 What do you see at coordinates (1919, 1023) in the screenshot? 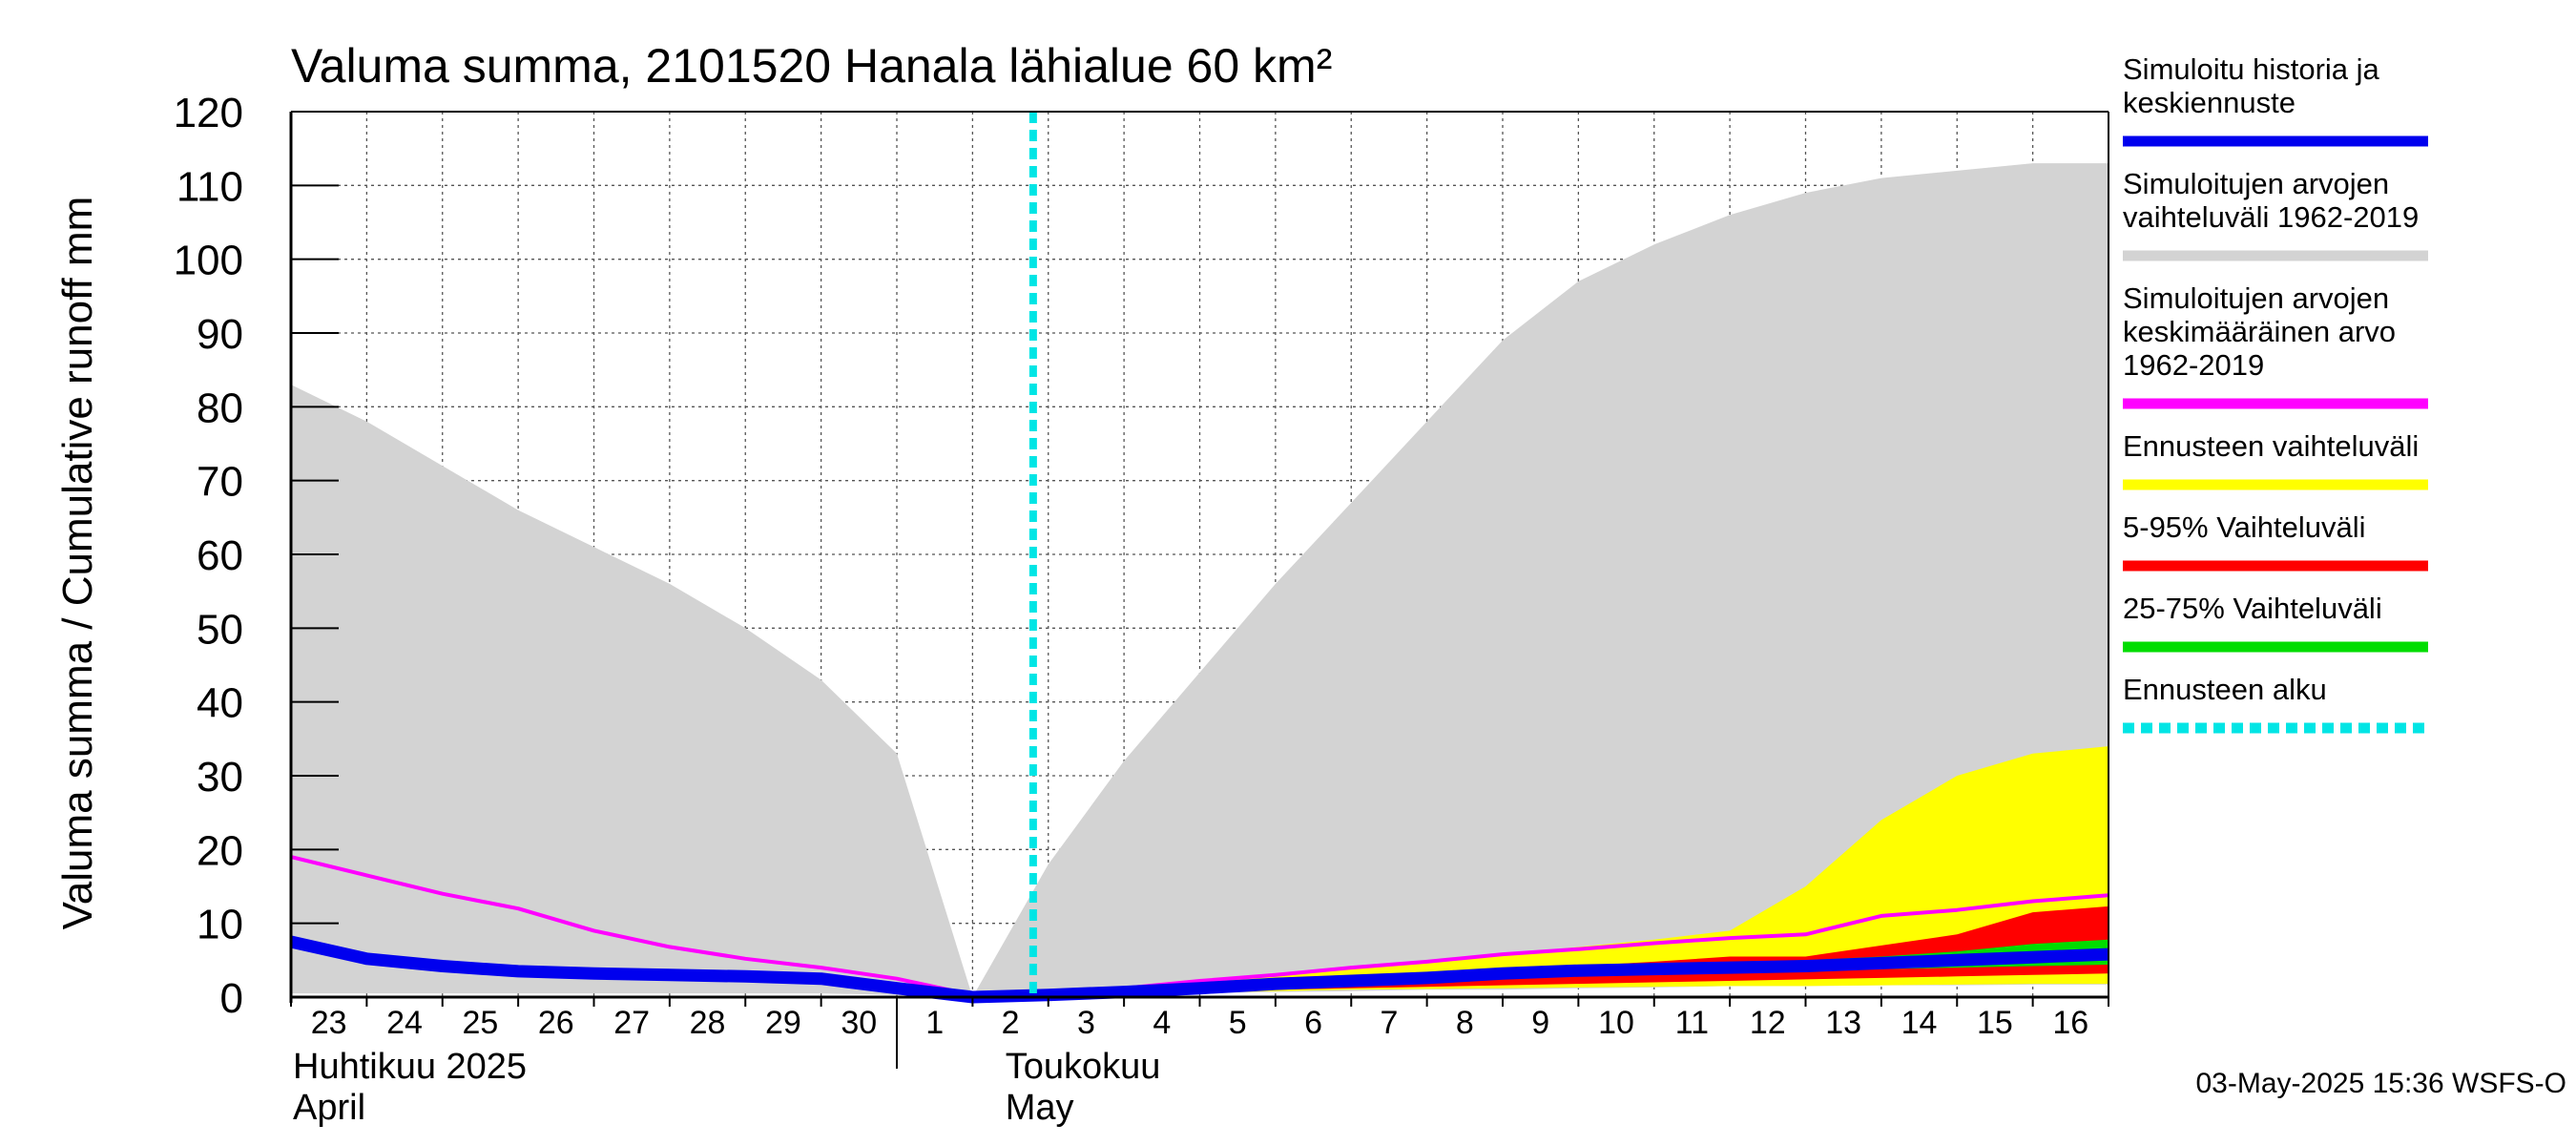
I see `x-tick-label: 14` at bounding box center [1919, 1023].